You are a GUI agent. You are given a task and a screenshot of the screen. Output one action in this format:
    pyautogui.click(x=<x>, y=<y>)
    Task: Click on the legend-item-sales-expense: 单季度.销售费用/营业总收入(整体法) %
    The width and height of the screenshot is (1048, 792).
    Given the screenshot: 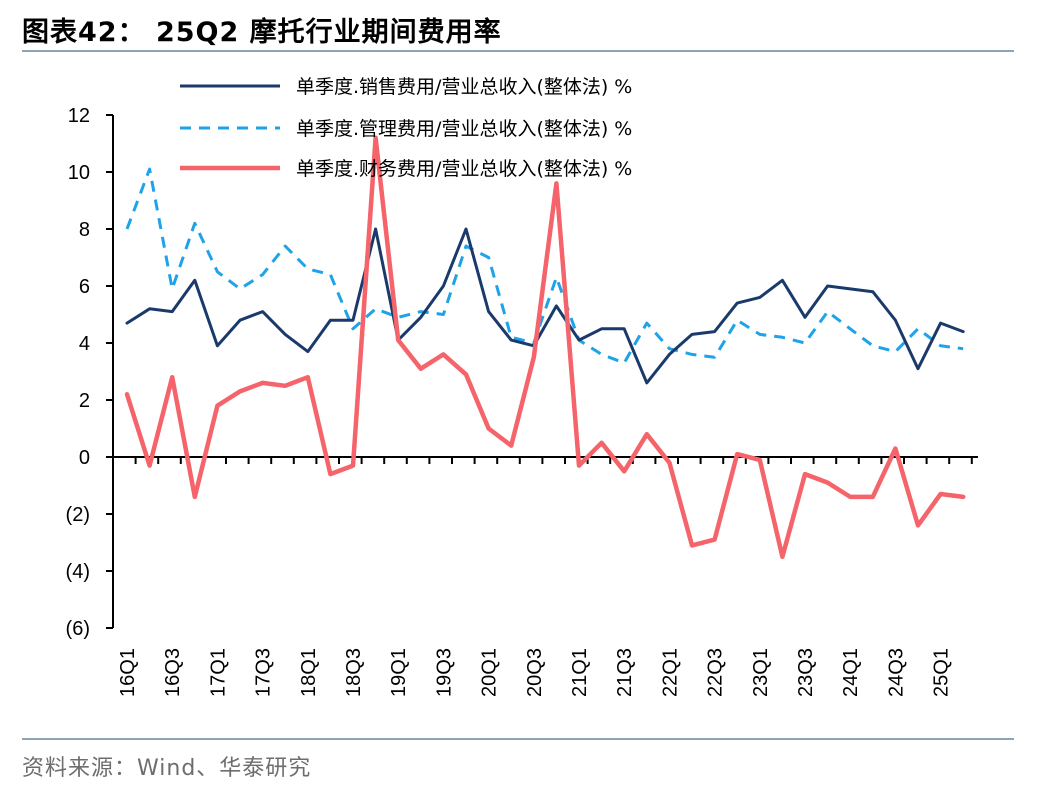 What is the action you would take?
    pyautogui.click(x=406, y=87)
    